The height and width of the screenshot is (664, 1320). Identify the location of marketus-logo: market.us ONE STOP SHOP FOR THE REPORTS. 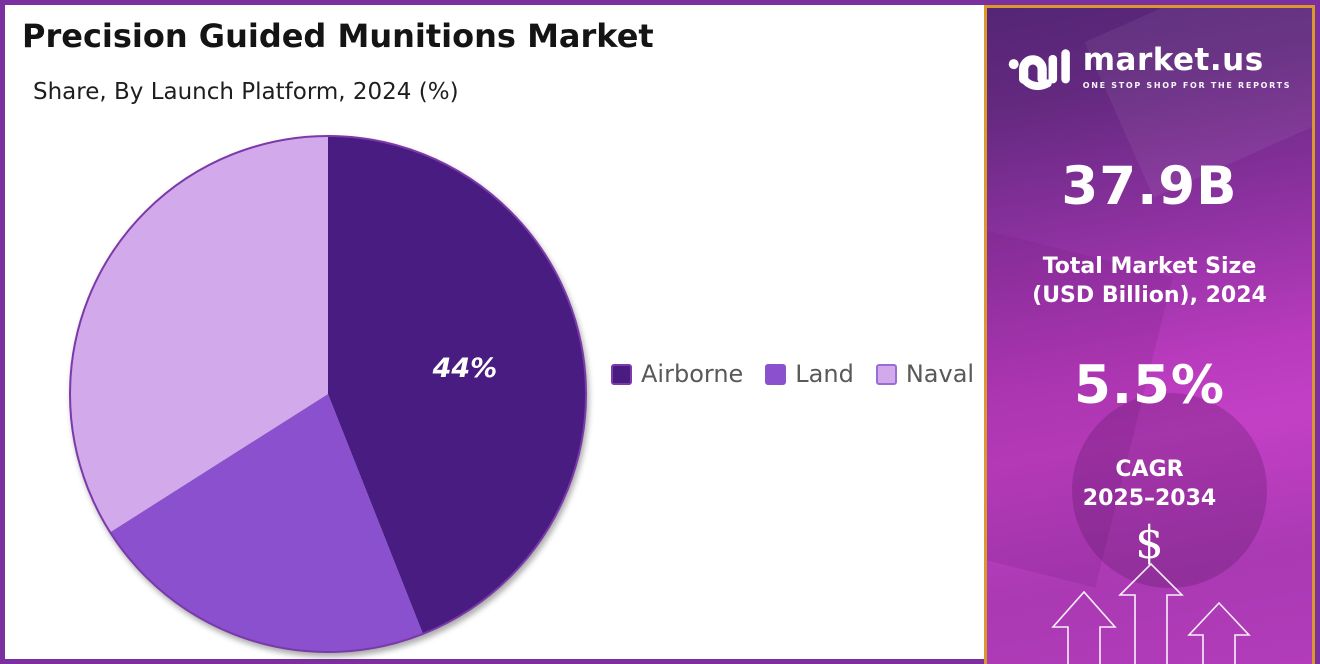
(1149, 67).